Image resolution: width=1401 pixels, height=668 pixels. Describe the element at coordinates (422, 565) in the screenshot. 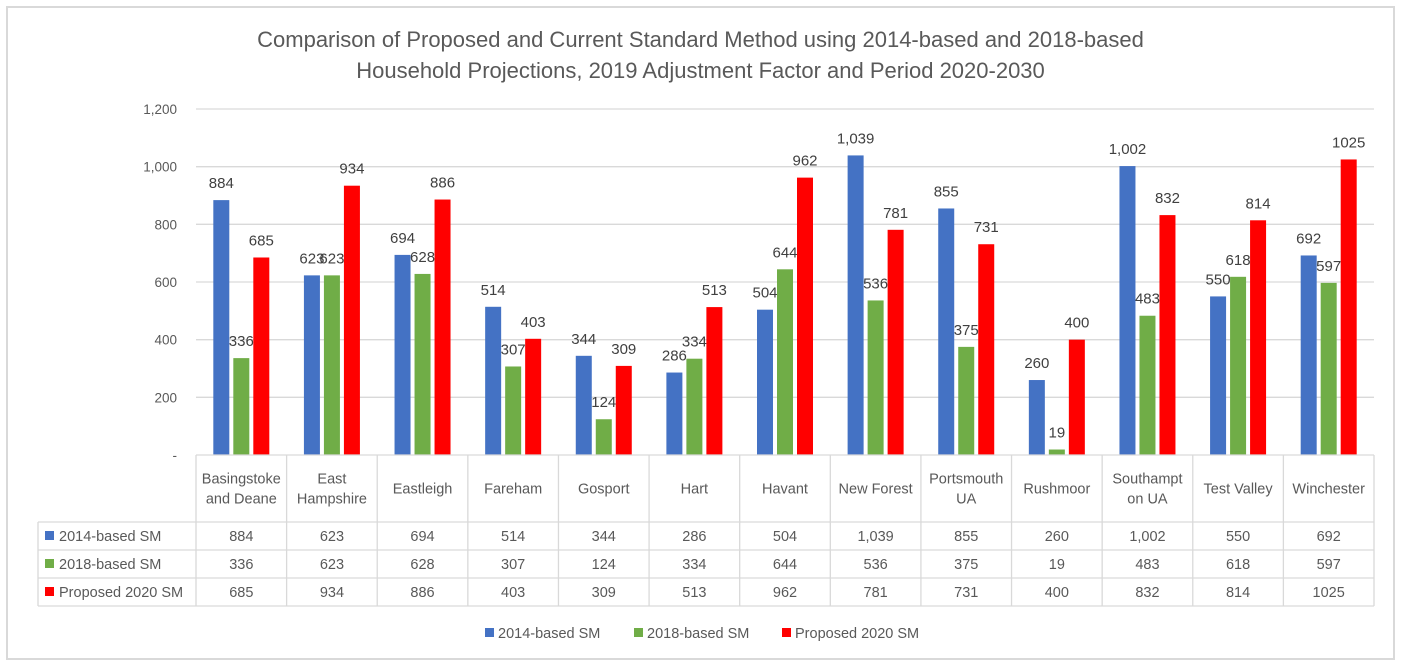

I see `table-cell: 628` at that location.